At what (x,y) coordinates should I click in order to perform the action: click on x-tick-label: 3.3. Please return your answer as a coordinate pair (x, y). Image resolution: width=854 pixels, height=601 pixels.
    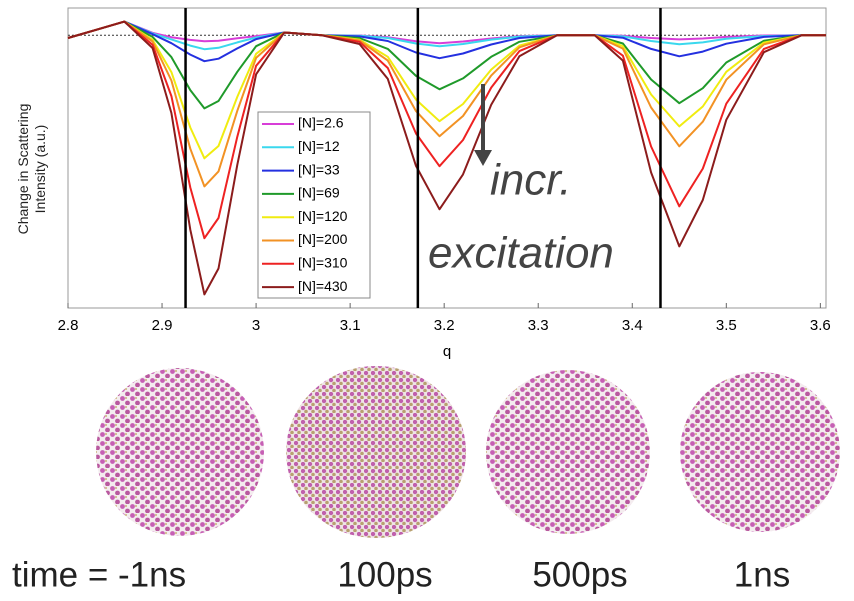
    Looking at the image, I should click on (538, 325).